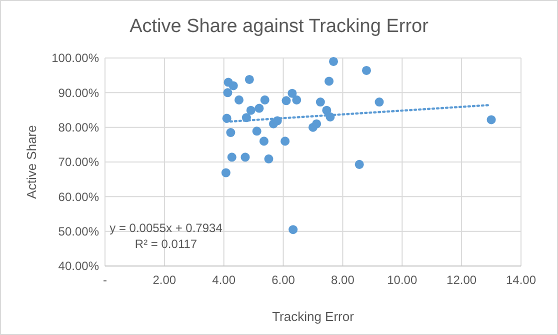 The image size is (558, 335). Describe the element at coordinates (166, 244) in the screenshot. I see `annotation: R² = 0.0117` at that location.